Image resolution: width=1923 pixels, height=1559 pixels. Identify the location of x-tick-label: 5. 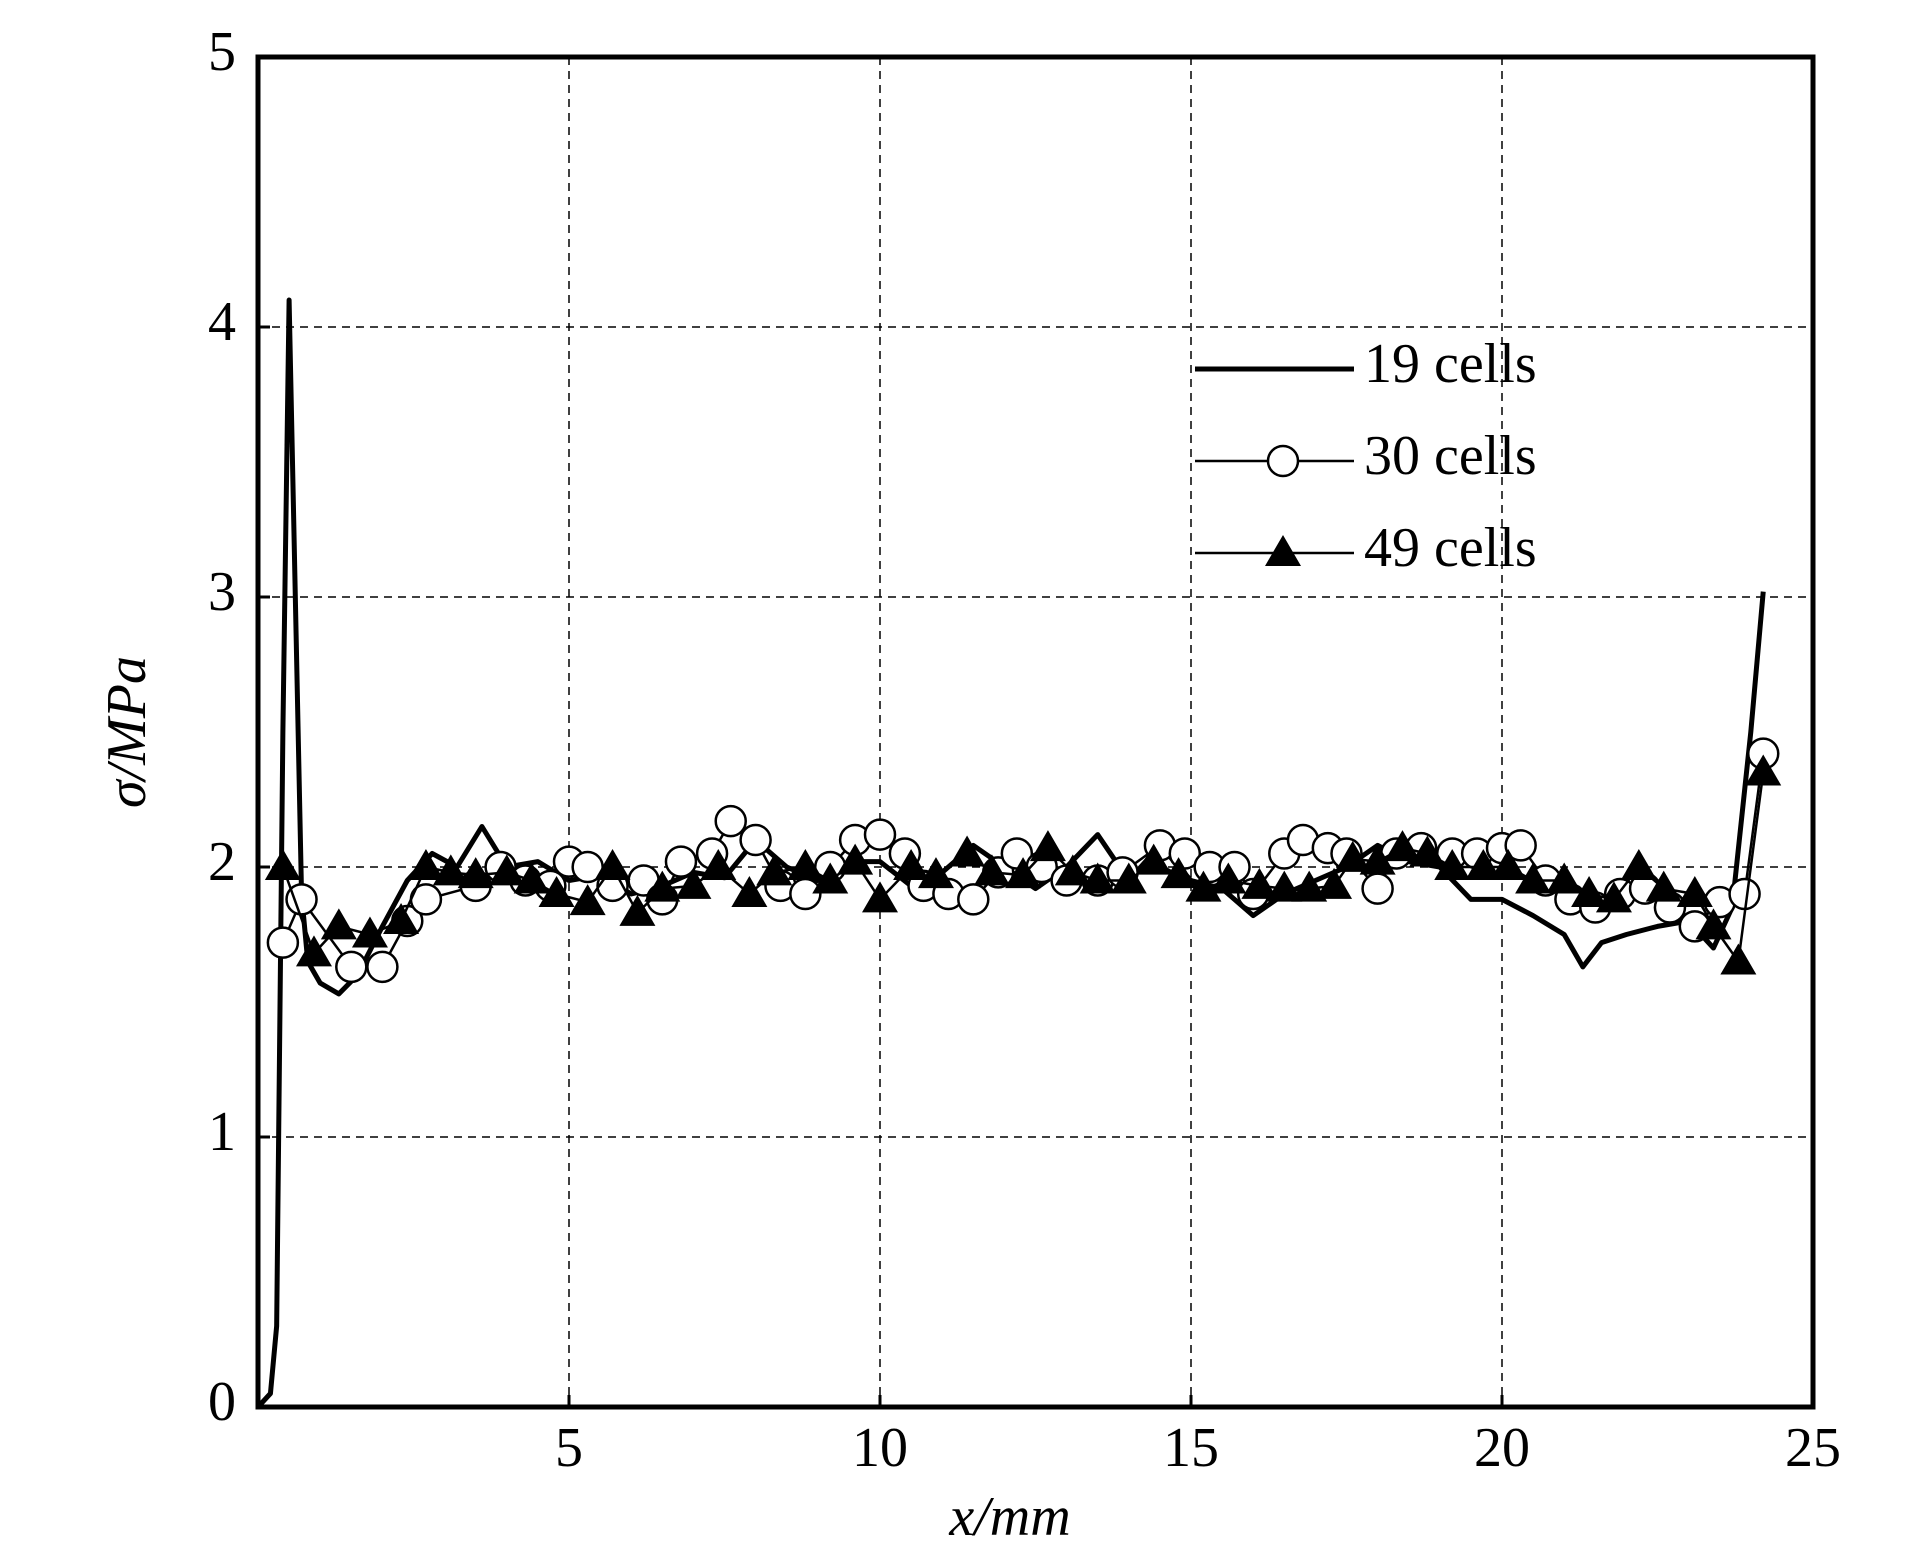
(569, 1448).